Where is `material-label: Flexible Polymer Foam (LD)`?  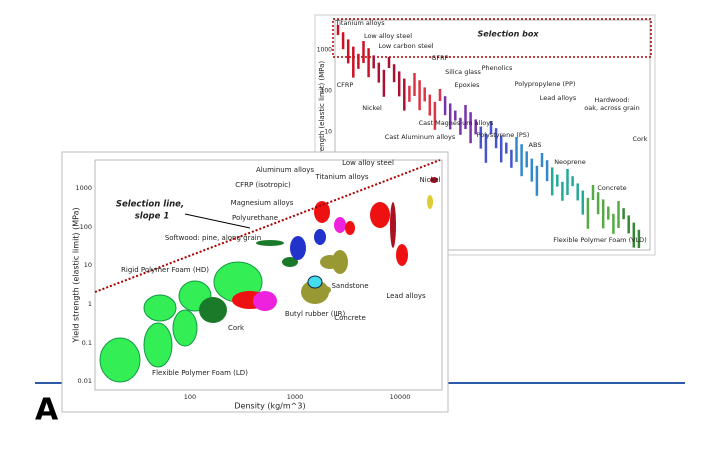 material-label: Flexible Polymer Foam (LD) is located at coordinates (200, 373).